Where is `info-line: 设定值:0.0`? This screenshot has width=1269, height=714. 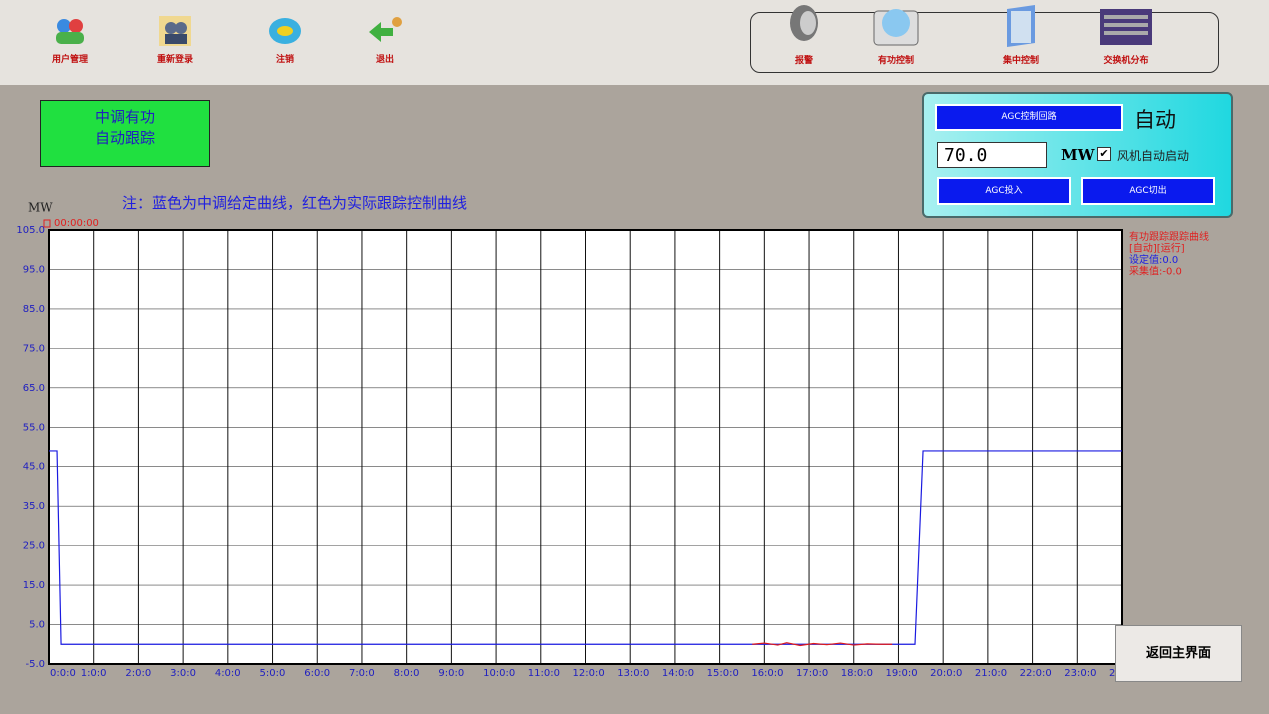
info-line: 设定值:0.0 is located at coordinates (1153, 259).